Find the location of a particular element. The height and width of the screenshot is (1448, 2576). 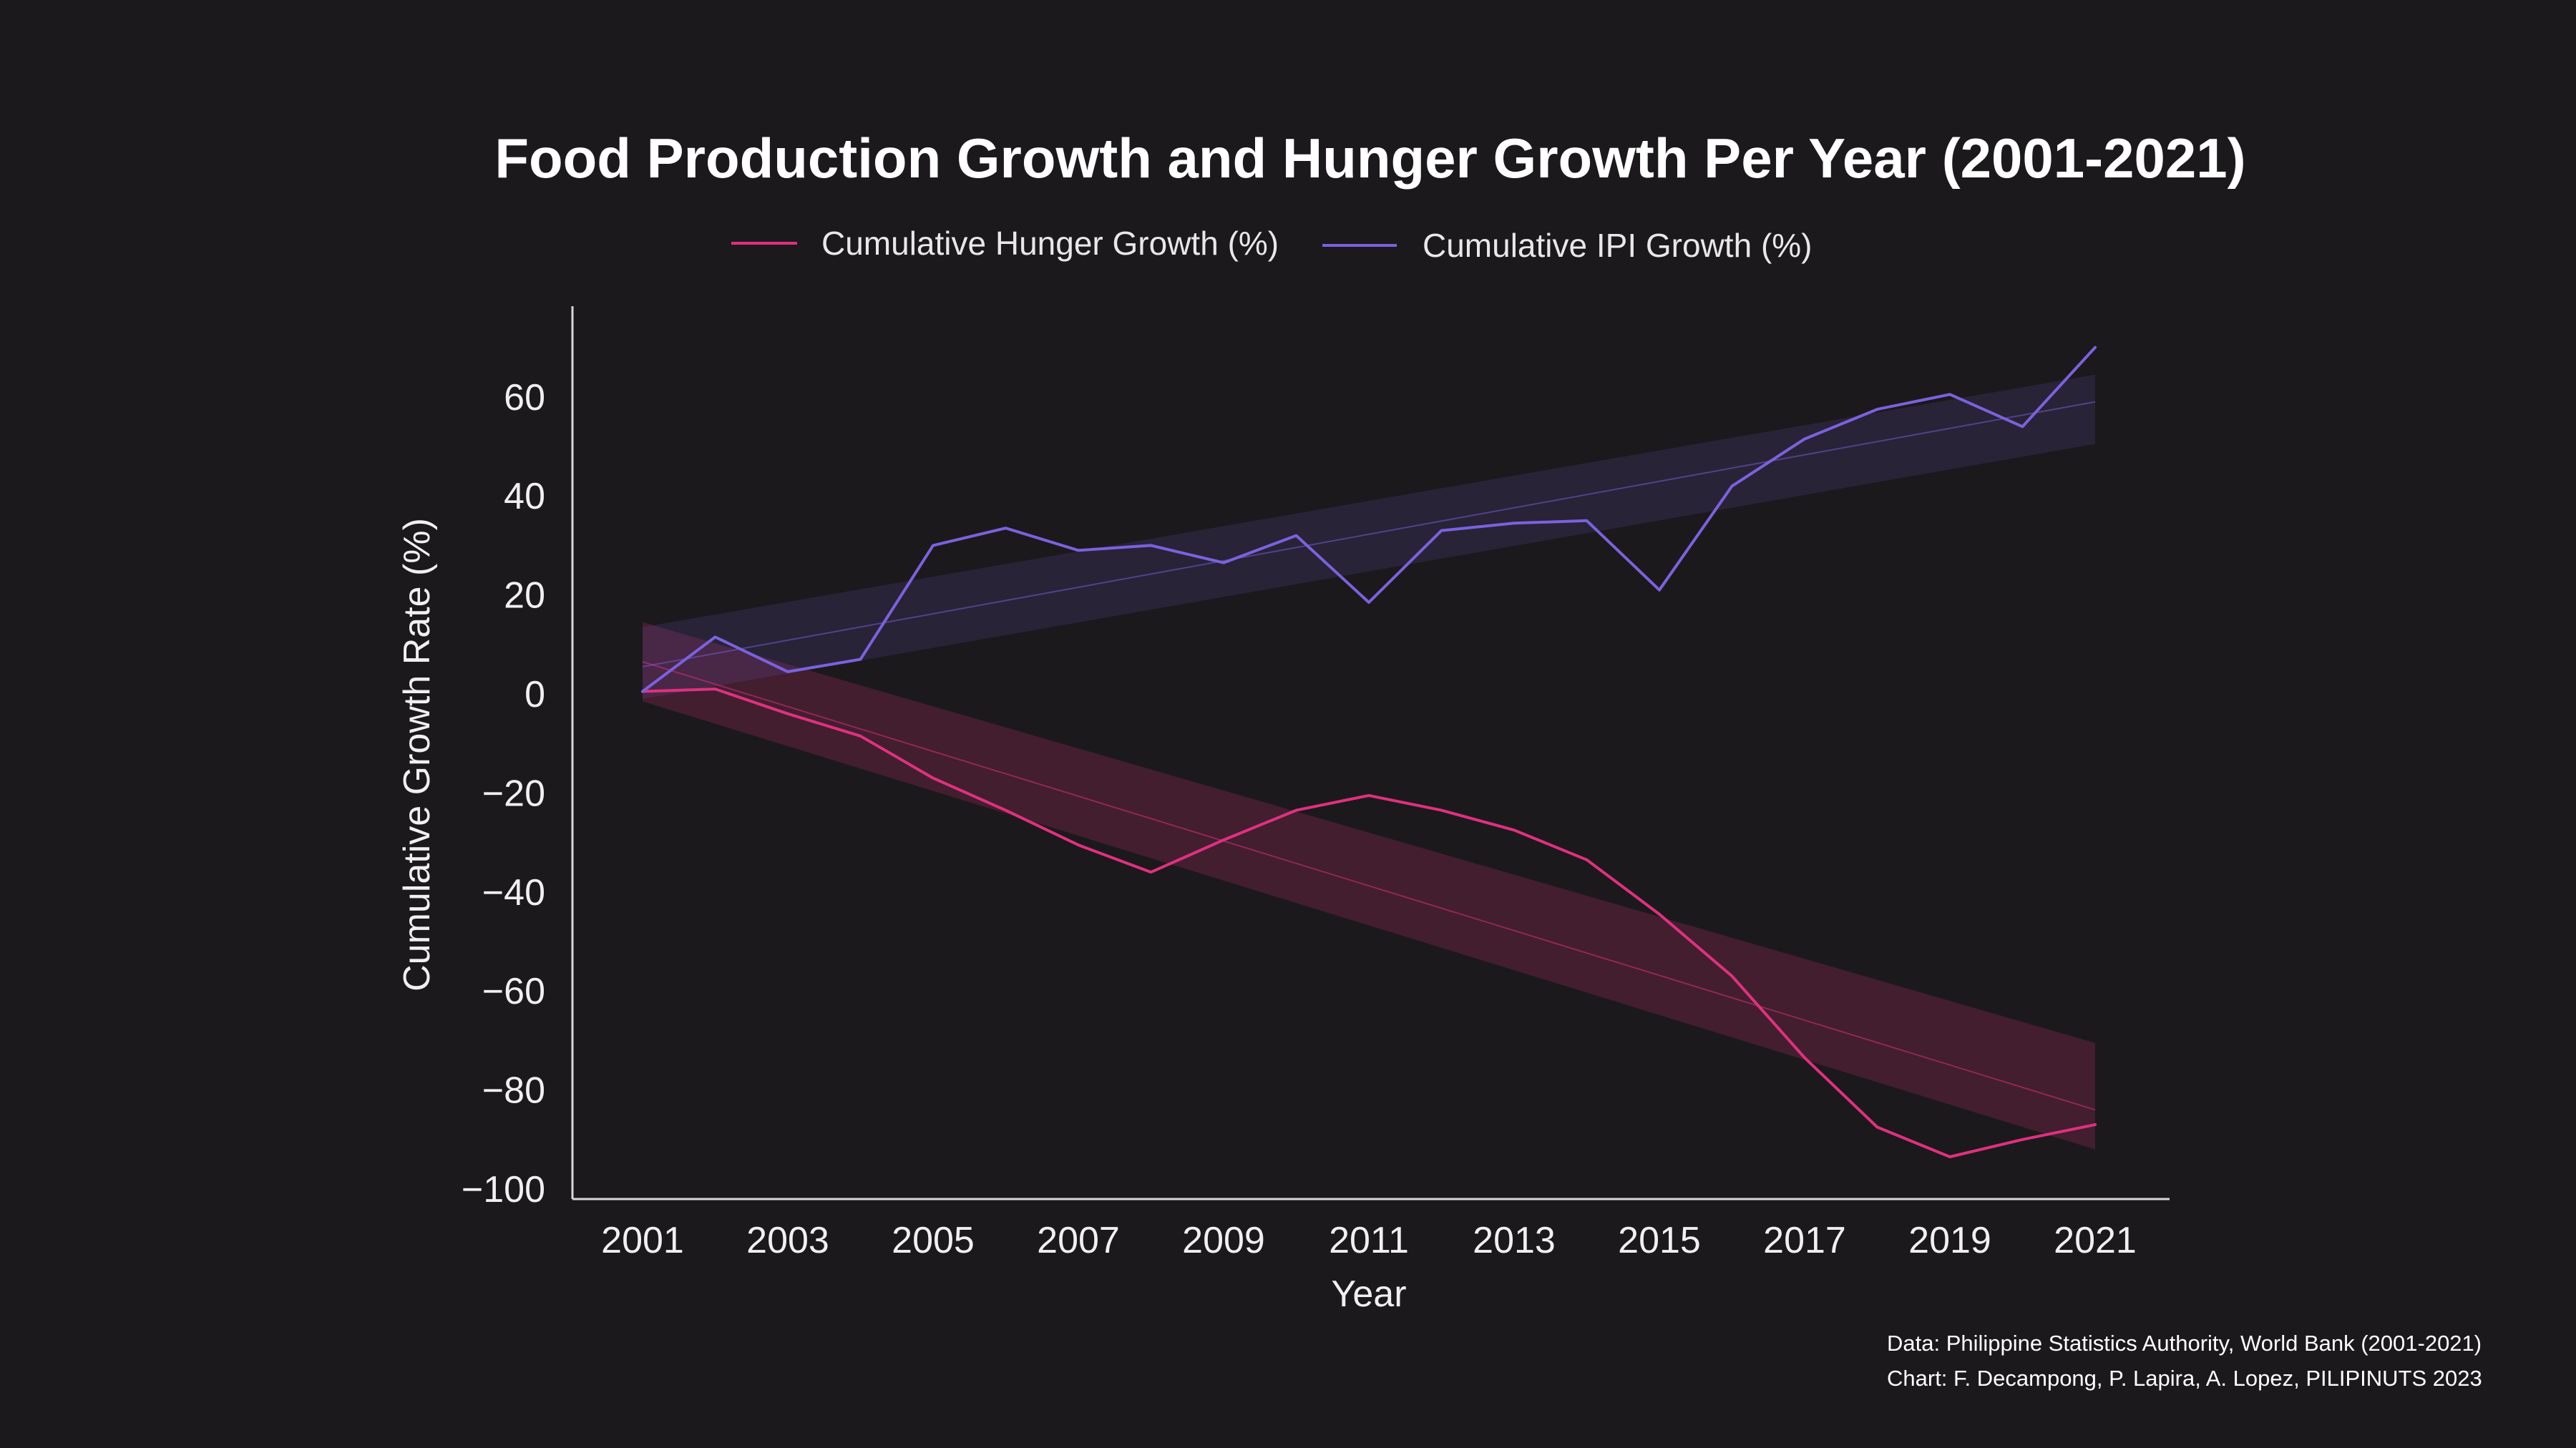

y-tick-label: 60 is located at coordinates (524, 398).